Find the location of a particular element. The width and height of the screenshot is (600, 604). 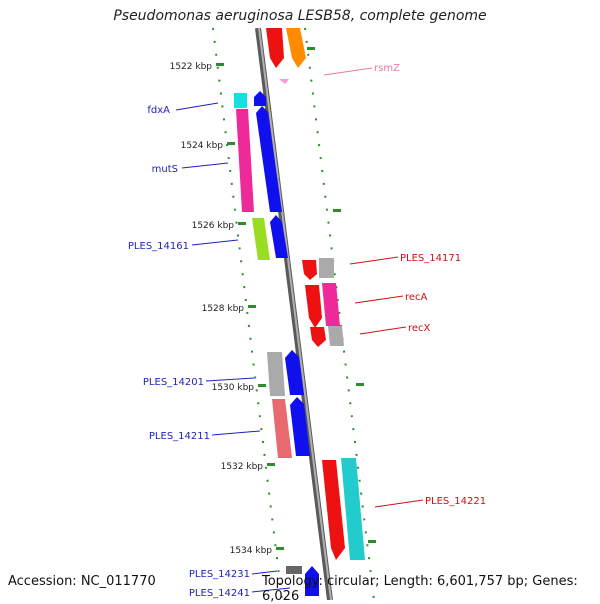

gene-fdxA is located at coordinates (240, 100).